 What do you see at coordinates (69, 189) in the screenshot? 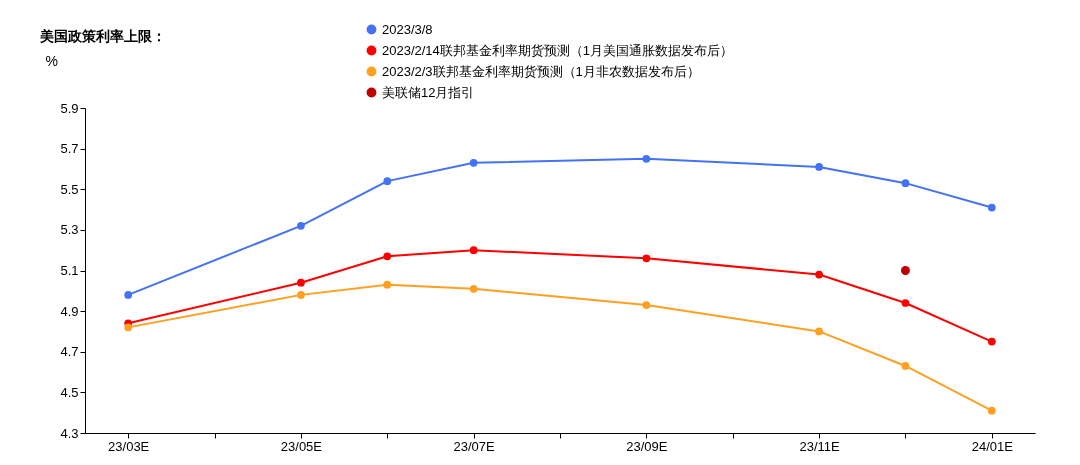
I see `y-tick-label: 5.5` at bounding box center [69, 189].